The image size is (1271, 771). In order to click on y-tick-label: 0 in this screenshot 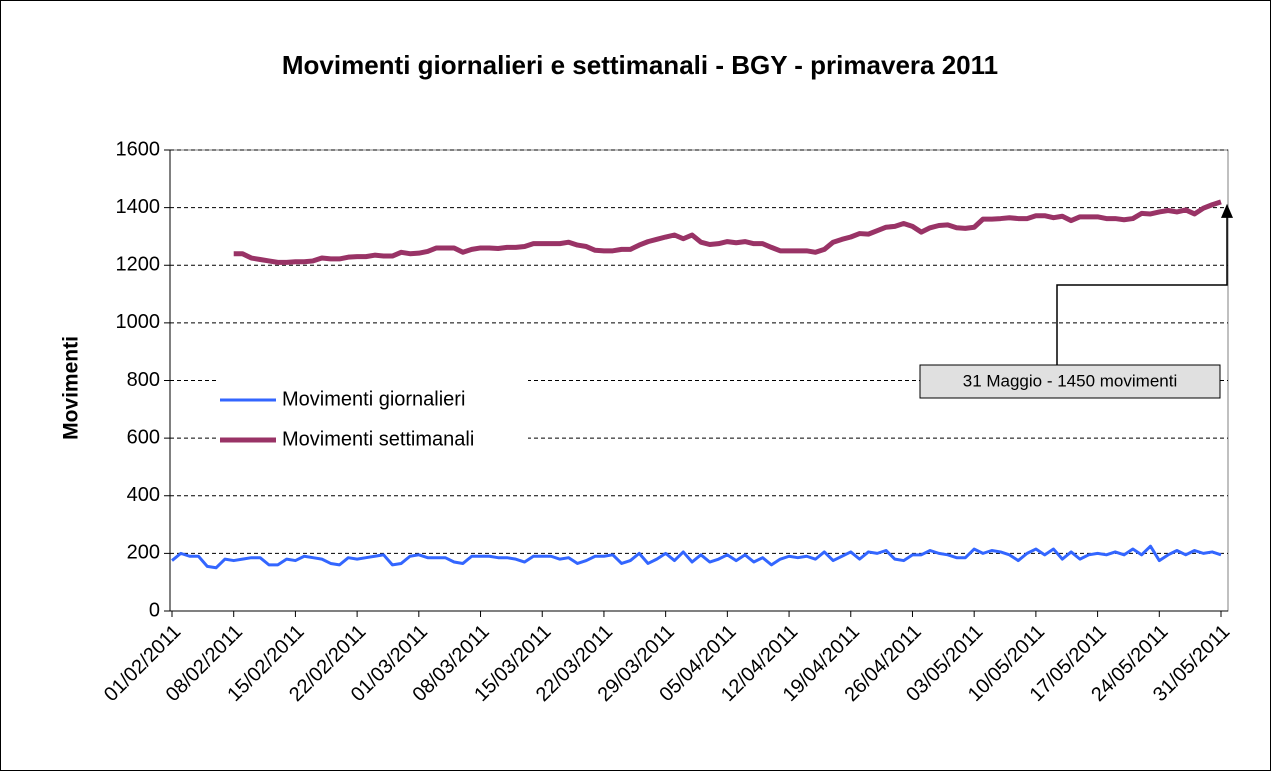, I will do `click(154, 610)`.